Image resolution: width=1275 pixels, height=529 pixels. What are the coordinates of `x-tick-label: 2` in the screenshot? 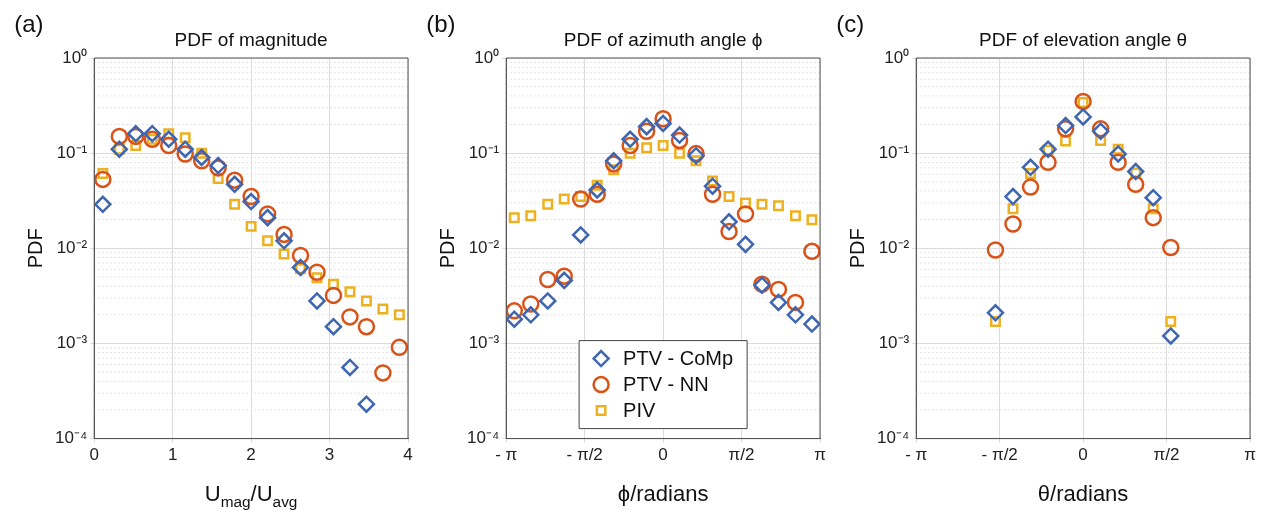 It's located at (251, 455).